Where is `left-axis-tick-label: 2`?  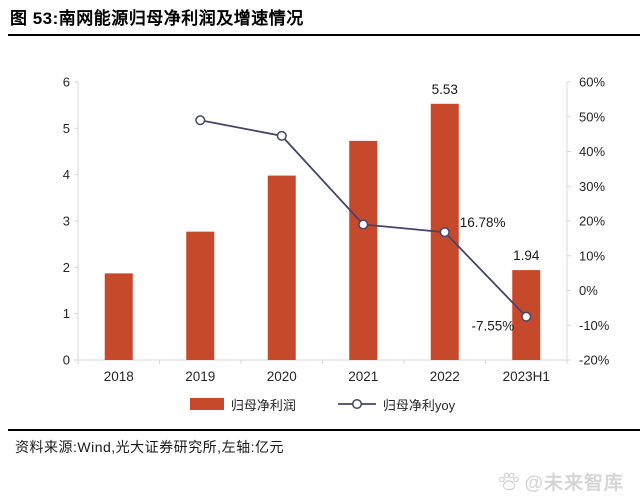 left-axis-tick-label: 2 is located at coordinates (66, 267).